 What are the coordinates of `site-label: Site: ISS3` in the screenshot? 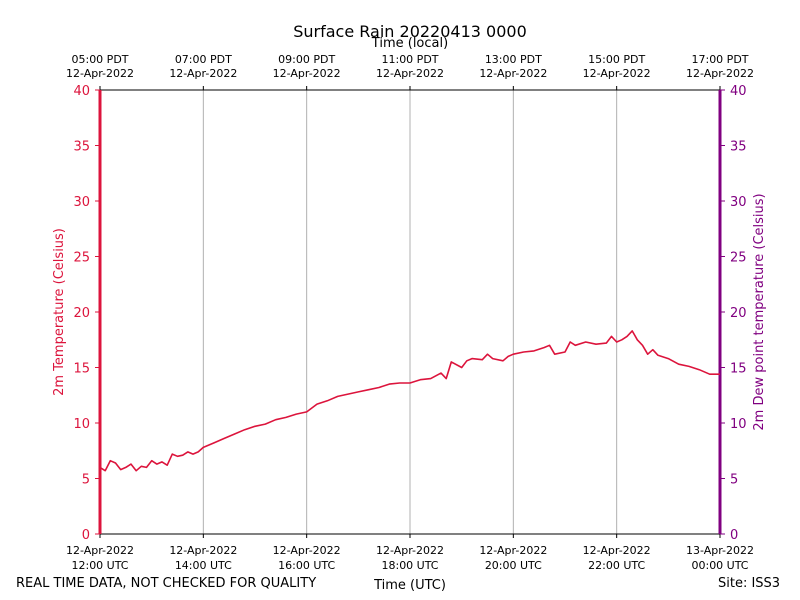 It's located at (749, 583).